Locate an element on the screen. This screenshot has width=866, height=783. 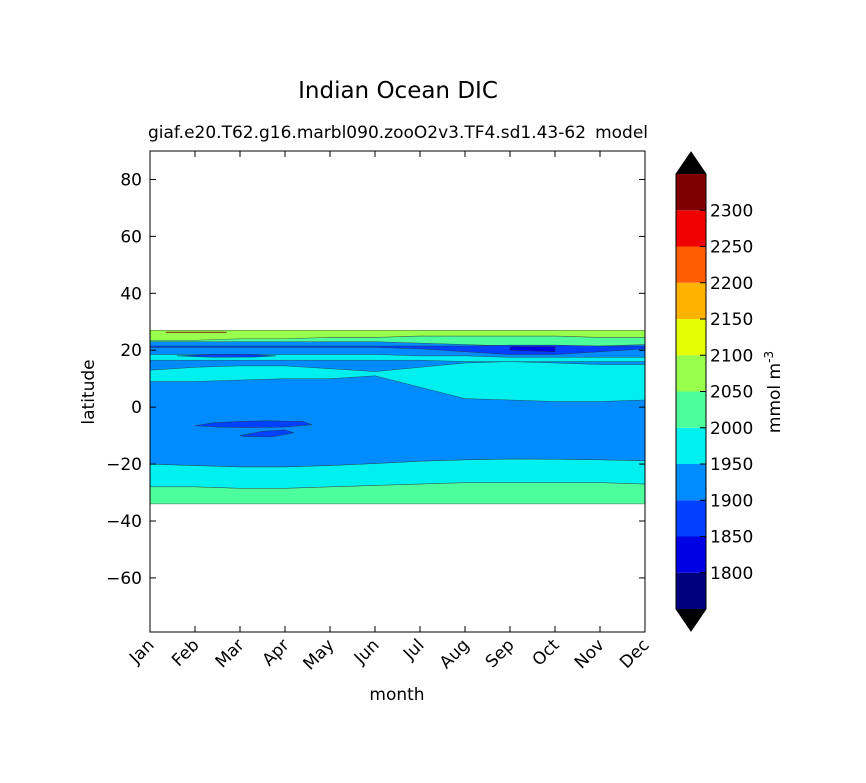
y-tick-label-20: 20 is located at coordinates (131, 351).